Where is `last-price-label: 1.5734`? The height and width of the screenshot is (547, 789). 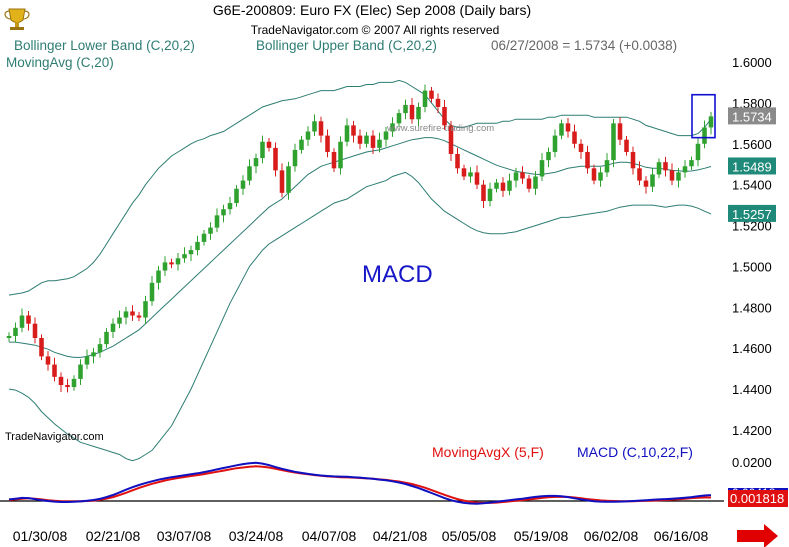 last-price-label: 1.5734 is located at coordinates (752, 116).